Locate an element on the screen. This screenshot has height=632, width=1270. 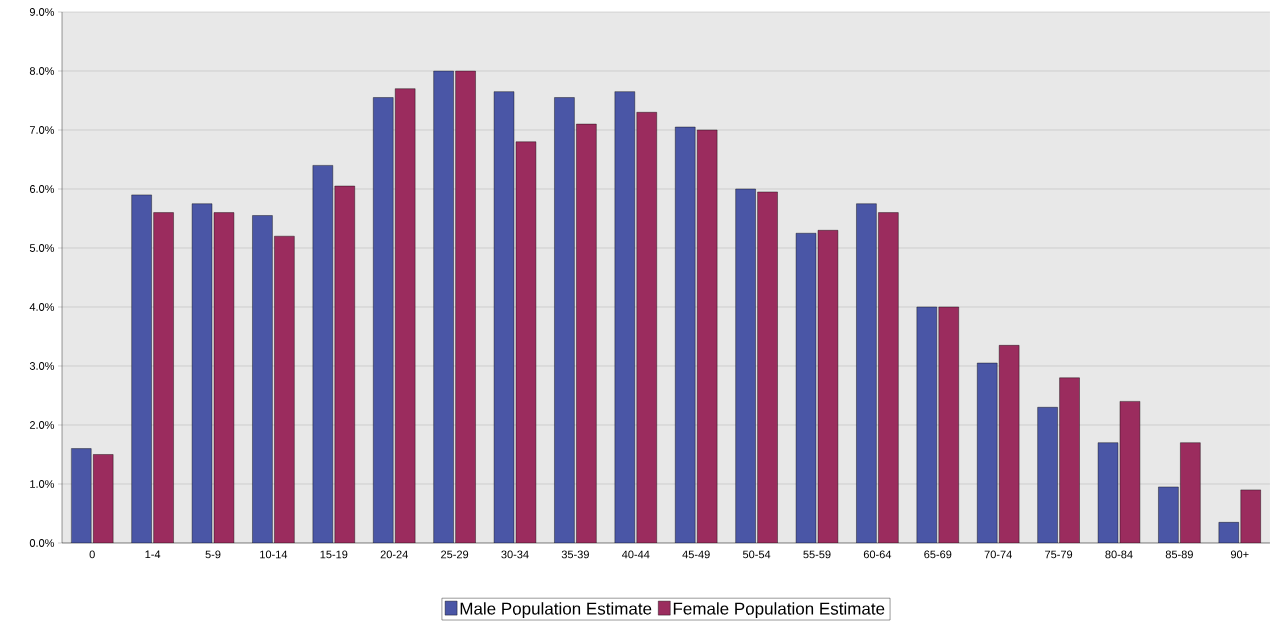
x-tick-label: 45-49 is located at coordinates (696, 554).